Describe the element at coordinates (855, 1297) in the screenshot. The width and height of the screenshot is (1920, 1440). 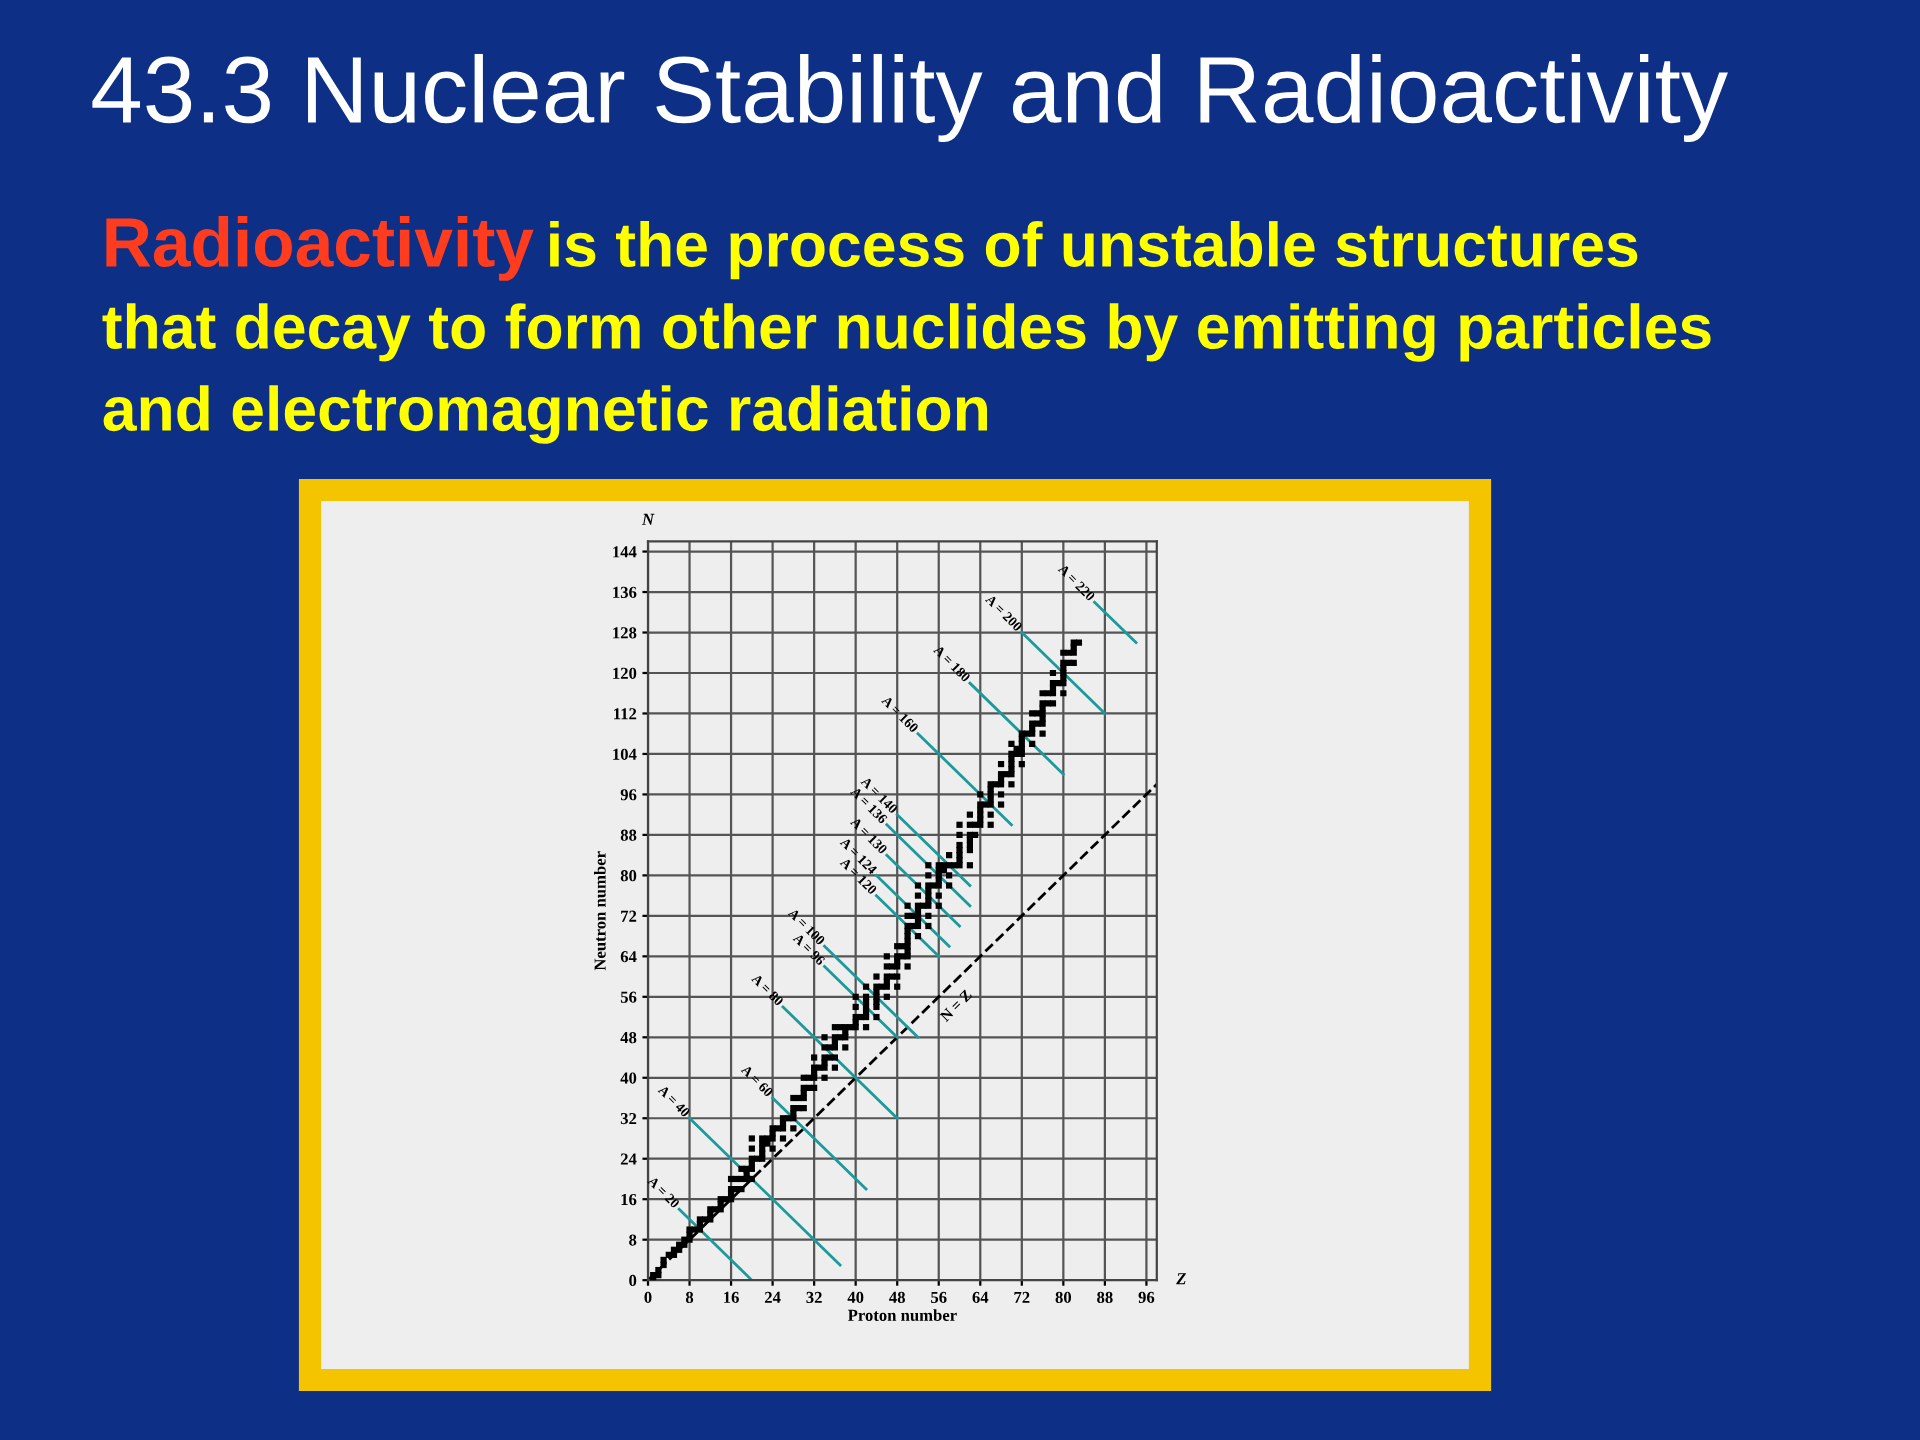
I see `x-tick-label: 40` at that location.